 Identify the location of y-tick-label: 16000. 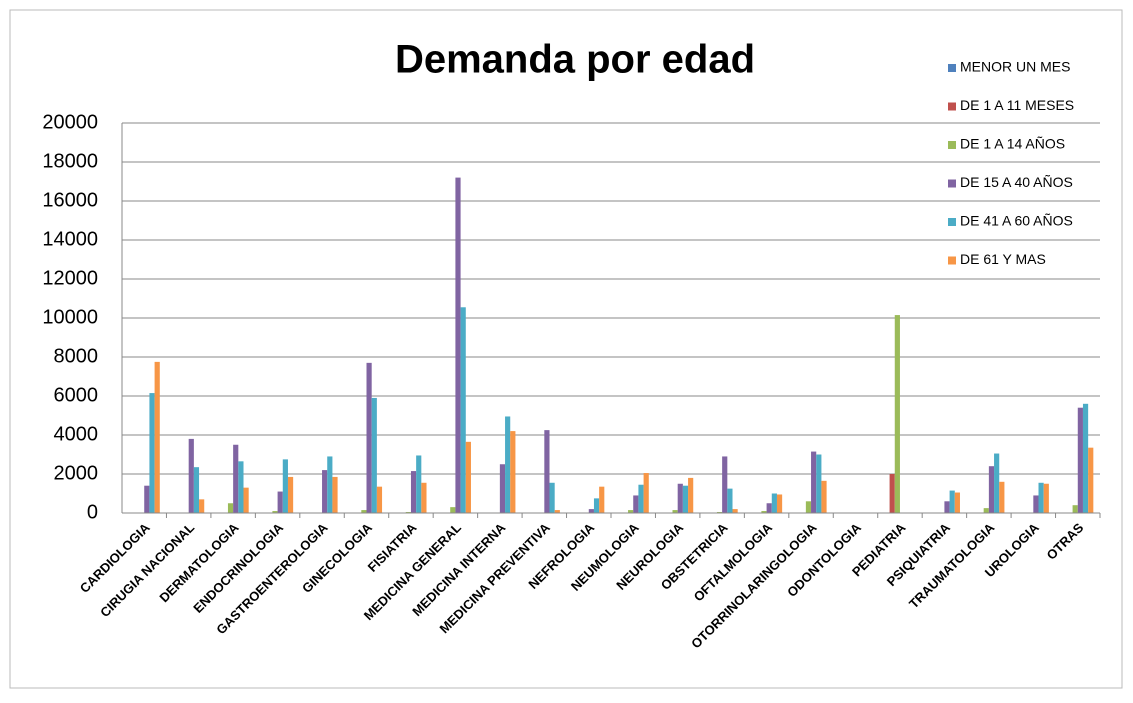
(70, 200).